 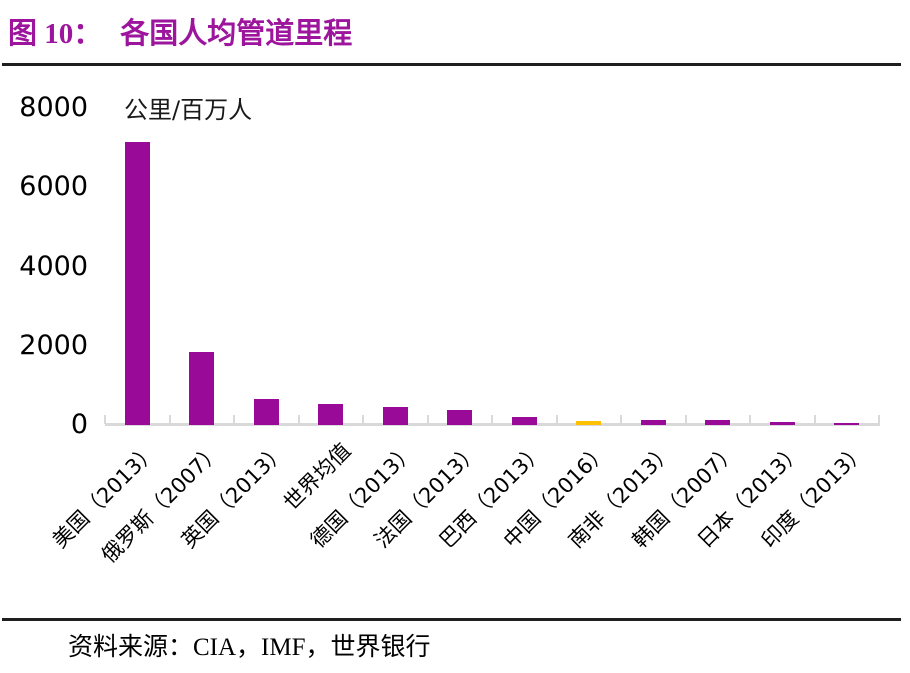 What do you see at coordinates (53, 187) in the screenshot?
I see `y-axis-tick-label: 6000` at bounding box center [53, 187].